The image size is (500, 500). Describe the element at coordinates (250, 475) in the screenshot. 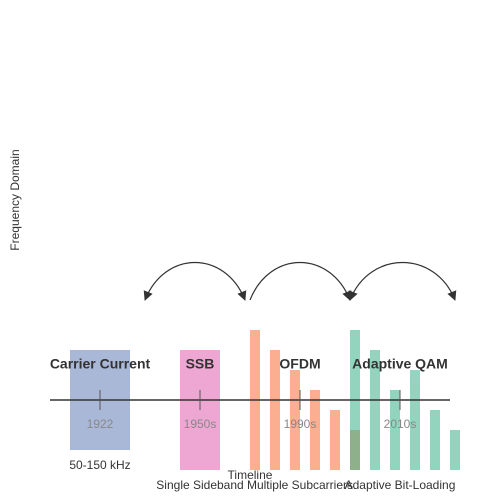

I see `timeline-label: Timeline` at that location.